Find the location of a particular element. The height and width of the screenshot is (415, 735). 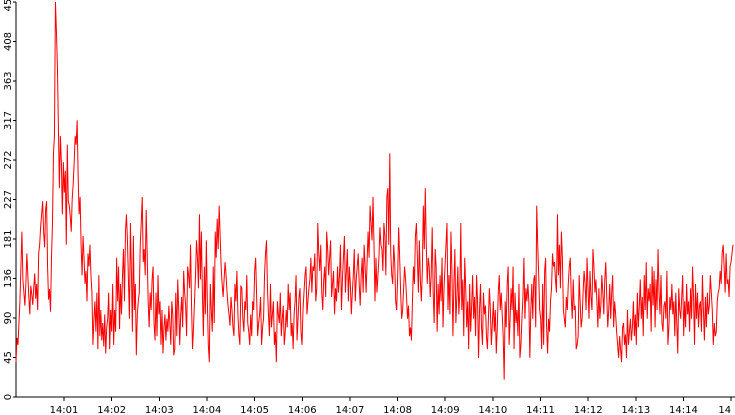

x-tick-label: 14:10 is located at coordinates (492, 410).